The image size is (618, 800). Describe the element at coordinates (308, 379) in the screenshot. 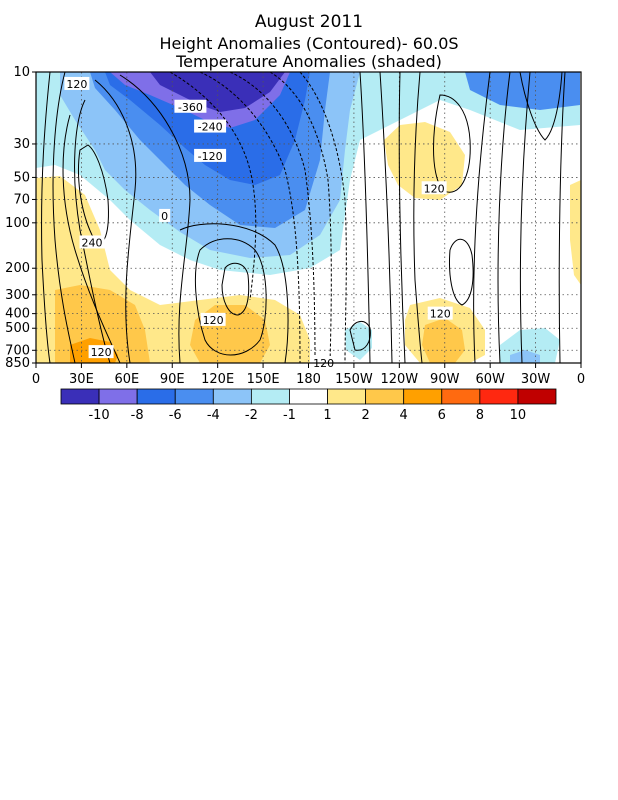

I see `x-tick-label: 180` at that location.